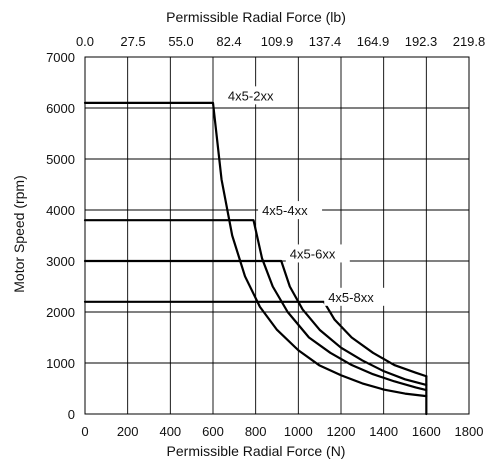 This screenshot has height=467, width=486. I want to click on x-tick-label: 1400, so click(383, 431).